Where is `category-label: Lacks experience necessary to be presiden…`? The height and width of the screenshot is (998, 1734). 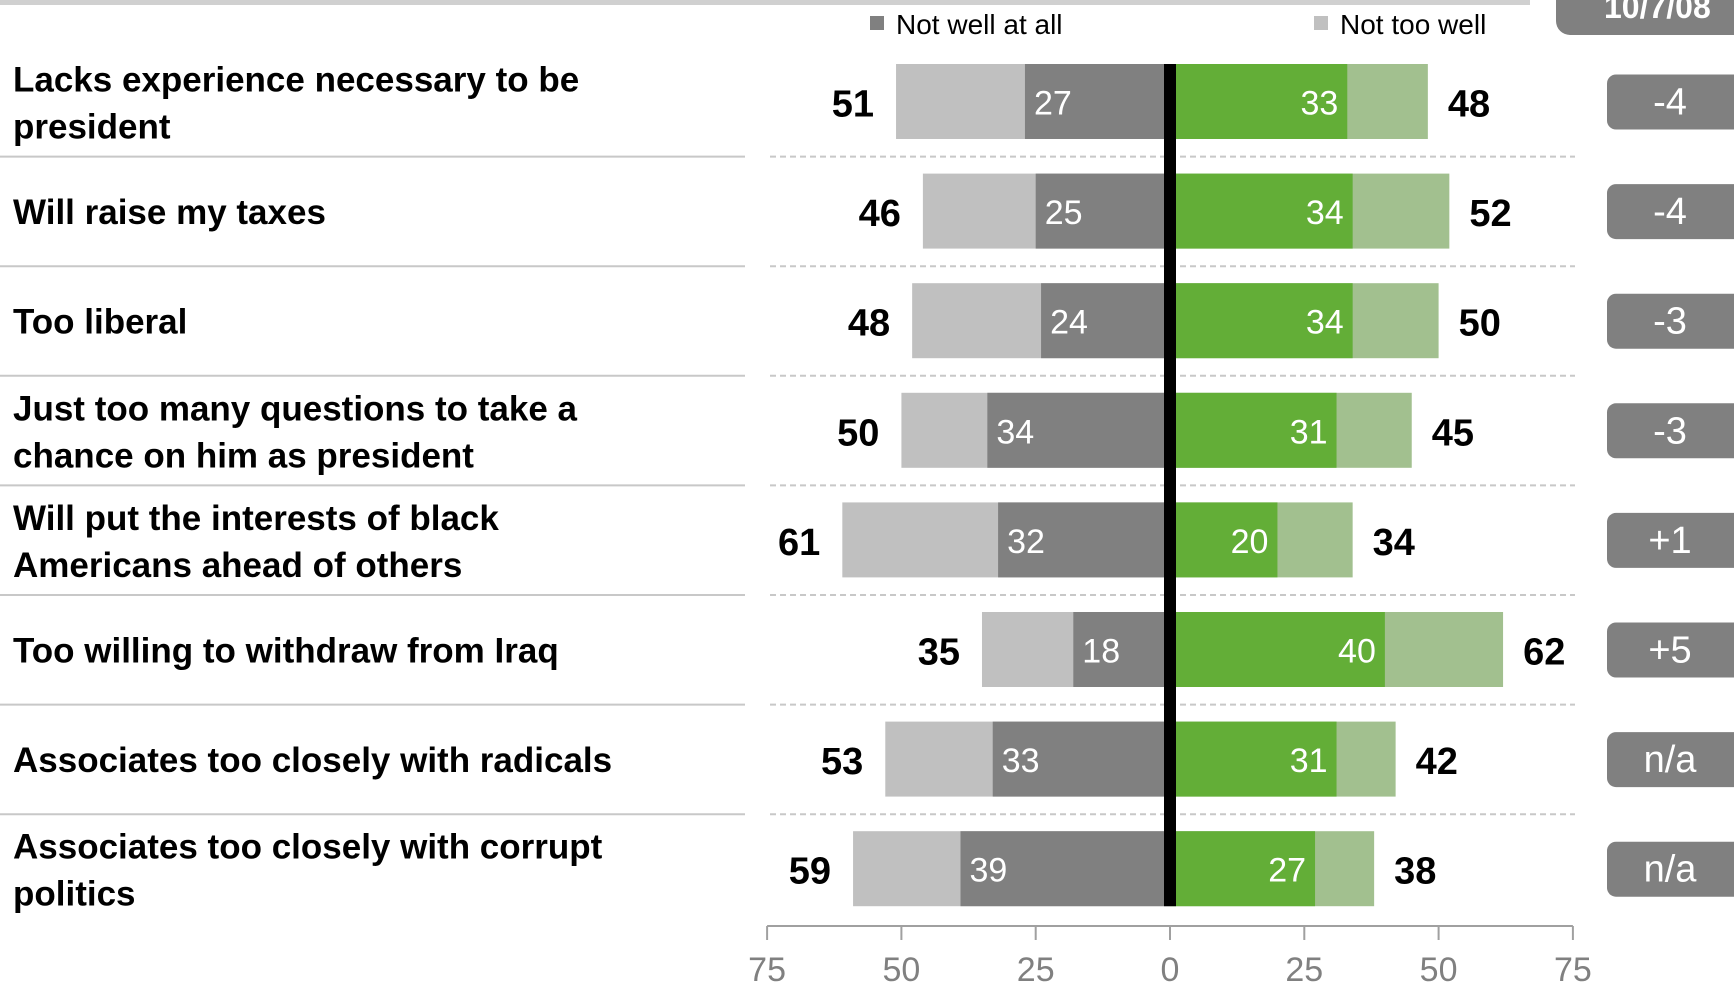 category-label: Lacks experience necessary to be presiden… is located at coordinates (296, 104).